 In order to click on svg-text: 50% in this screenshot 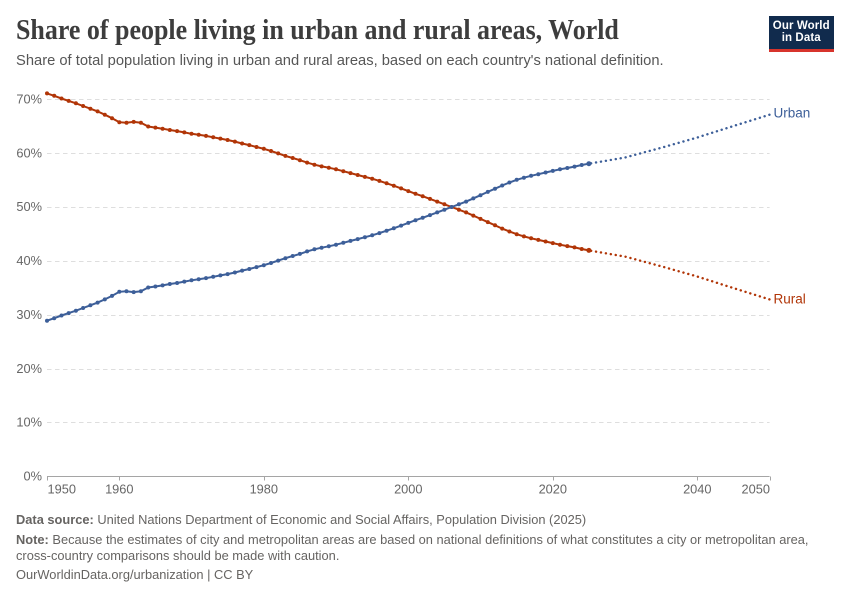, I will do `click(29, 206)`.